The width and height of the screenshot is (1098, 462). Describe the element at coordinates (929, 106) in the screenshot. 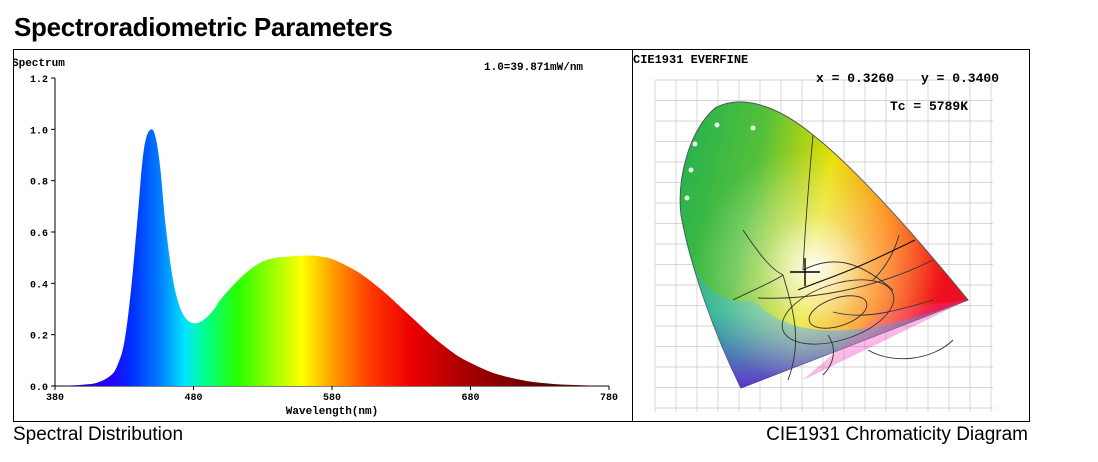

I see `cie-color-temperature: Tc = 5789K` at that location.